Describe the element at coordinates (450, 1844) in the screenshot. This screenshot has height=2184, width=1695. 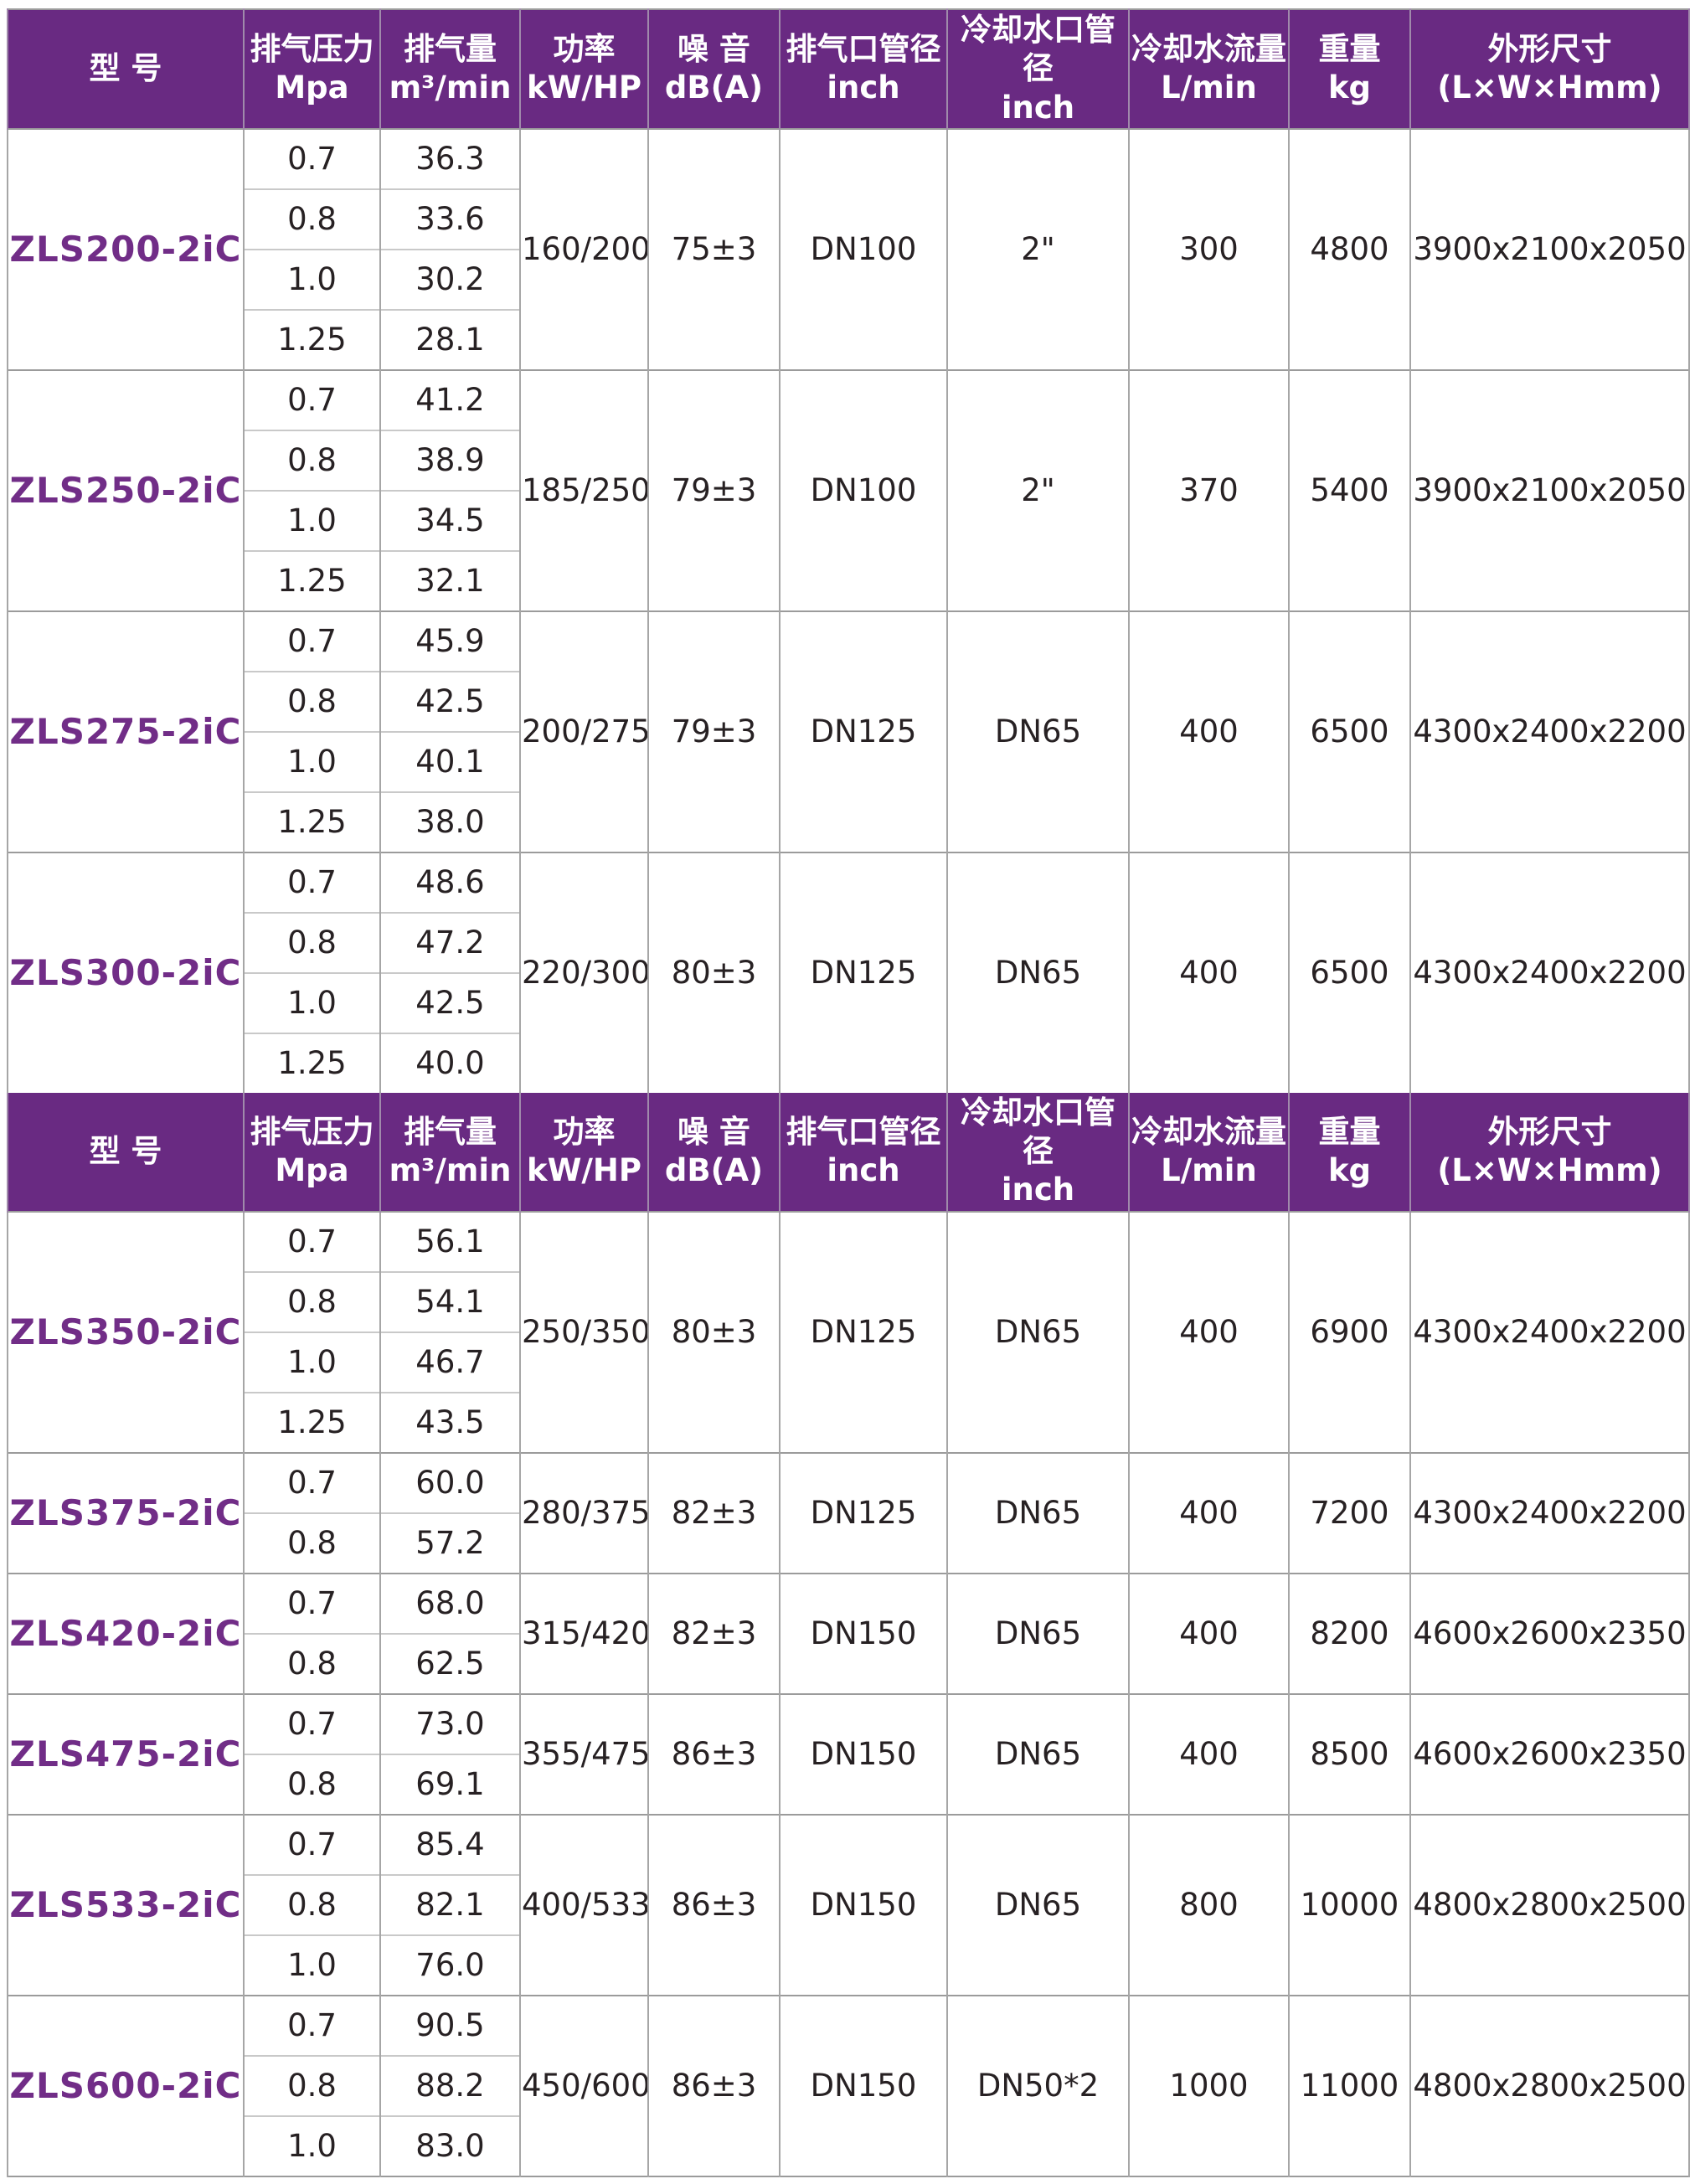
I see `volume-cell: 85.4` at that location.